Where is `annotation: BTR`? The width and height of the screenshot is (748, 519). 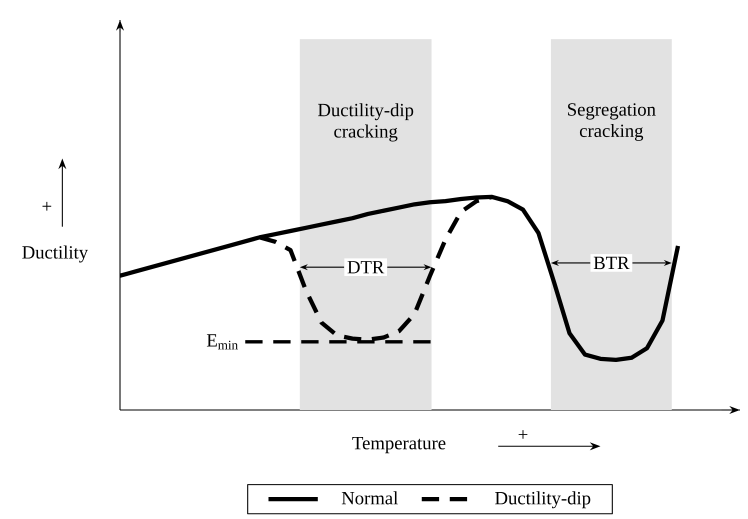
annotation: BTR is located at coordinates (612, 263).